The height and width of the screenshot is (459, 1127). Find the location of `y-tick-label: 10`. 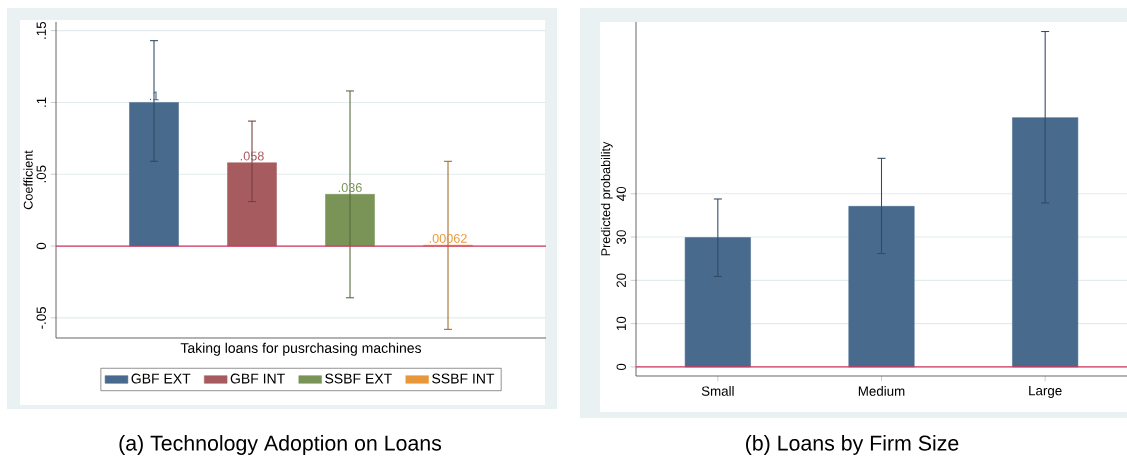

y-tick-label: 10 is located at coordinates (621, 323).